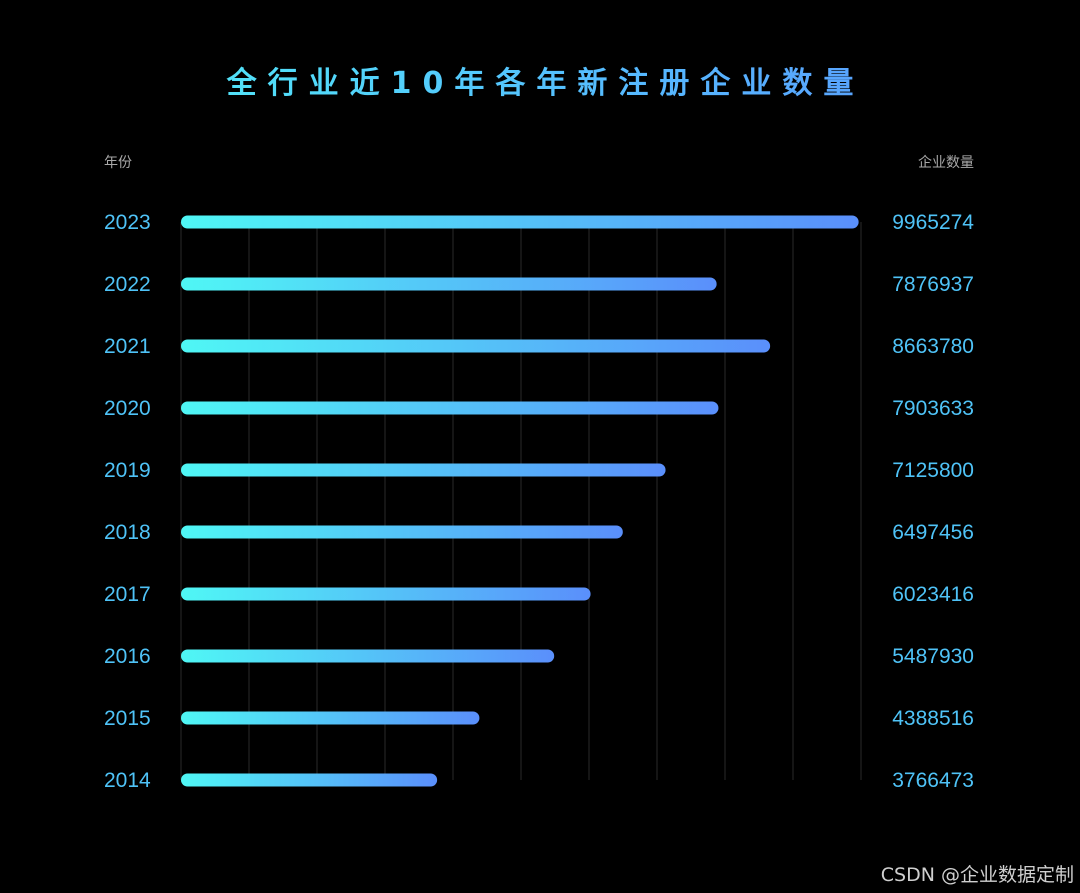  What do you see at coordinates (423, 470) in the screenshot?
I see `bar-2019` at bounding box center [423, 470].